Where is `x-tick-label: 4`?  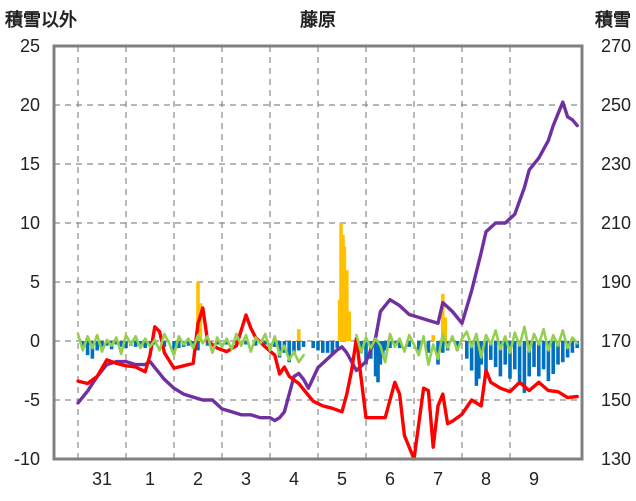 x-tick-label: 4 is located at coordinates (294, 479).